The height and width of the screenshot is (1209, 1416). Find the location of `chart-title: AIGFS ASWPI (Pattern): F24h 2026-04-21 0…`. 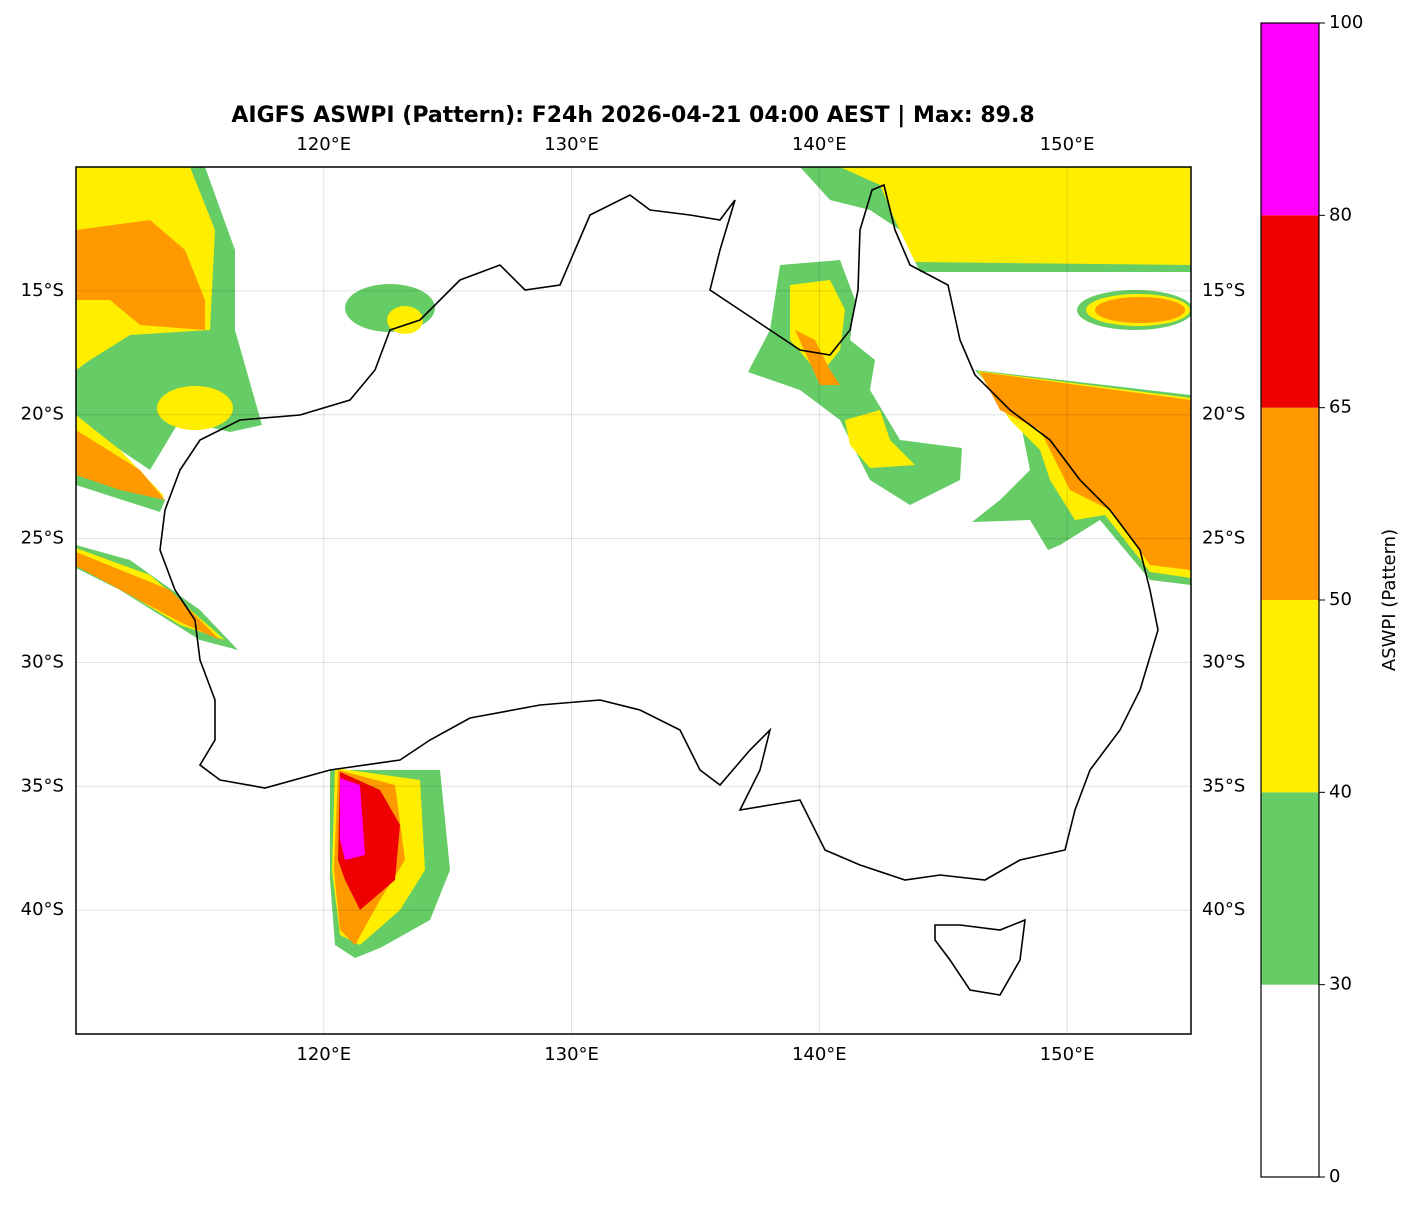

chart-title: AIGFS ASWPI (Pattern): F24h 2026-04-21 0… is located at coordinates (632, 115).